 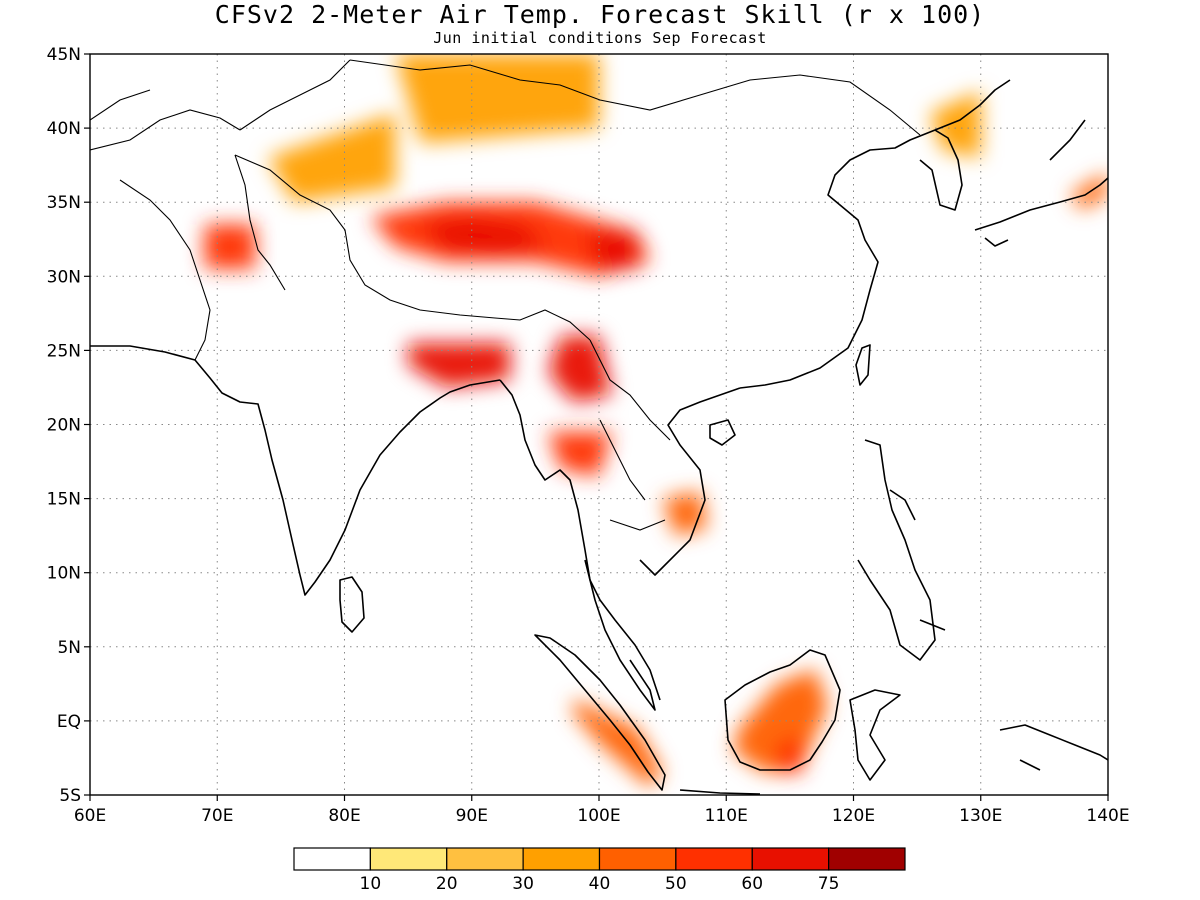 I want to click on skill-region-sichuan-core, so click(x=612, y=250).